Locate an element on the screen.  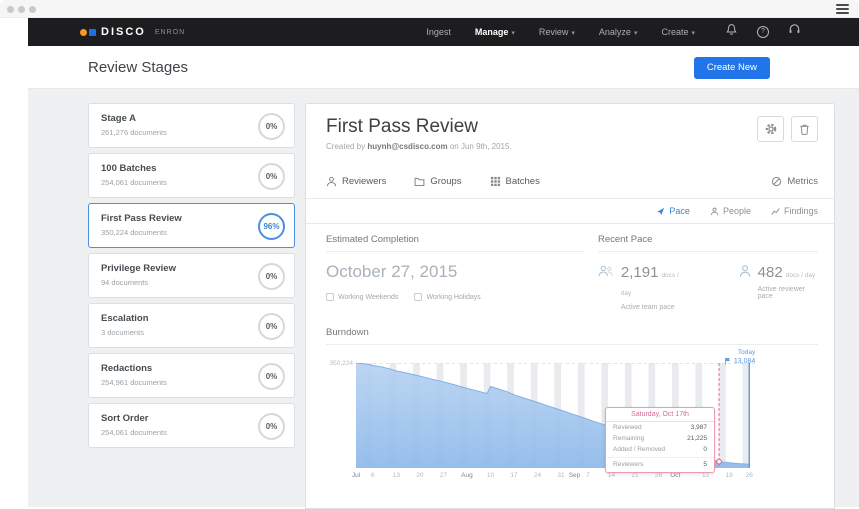
burndown-heading: Burndown is located at coordinates (572, 336).